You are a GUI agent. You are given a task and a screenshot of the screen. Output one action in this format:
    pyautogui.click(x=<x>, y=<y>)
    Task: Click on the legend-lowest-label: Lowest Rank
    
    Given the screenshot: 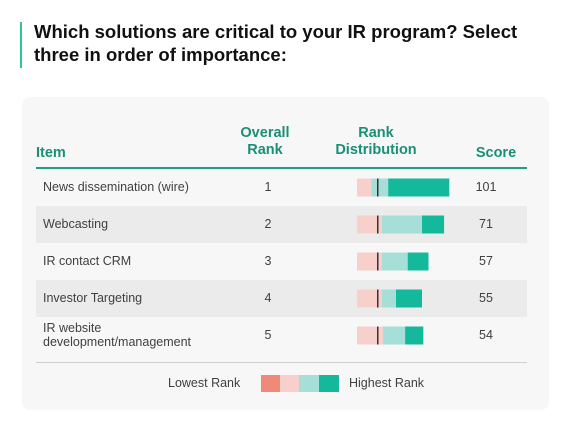 What is the action you would take?
    pyautogui.click(x=204, y=383)
    